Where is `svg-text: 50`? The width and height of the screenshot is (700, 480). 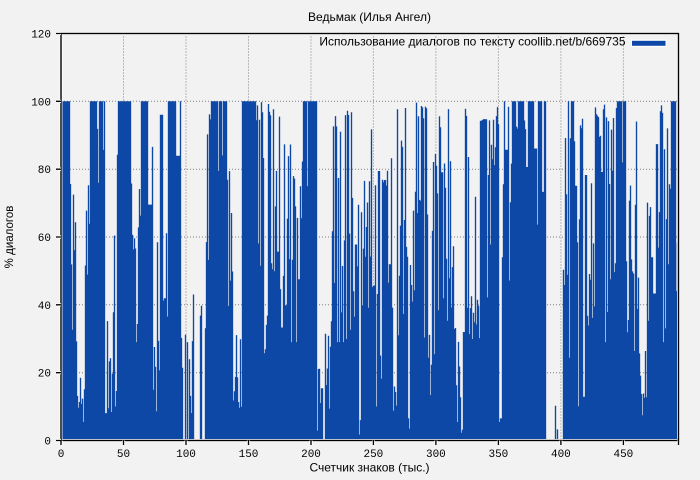 svg-text: 50 is located at coordinates (123, 455).